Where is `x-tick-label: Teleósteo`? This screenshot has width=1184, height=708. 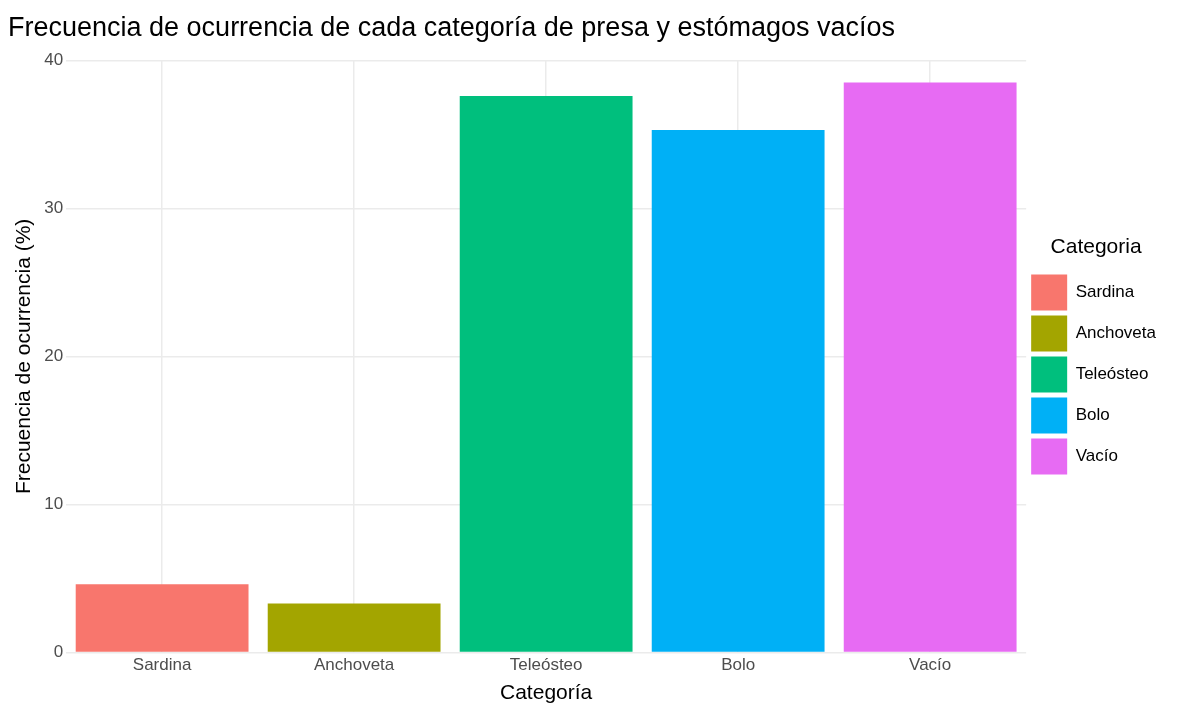
x-tick-label: Teleósteo is located at coordinates (546, 665).